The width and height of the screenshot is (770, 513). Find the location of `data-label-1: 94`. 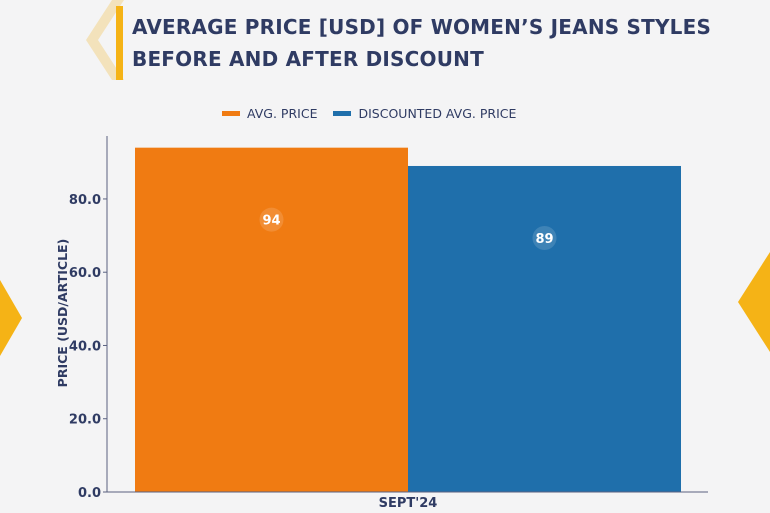

data-label-1: 94 is located at coordinates (271, 221).